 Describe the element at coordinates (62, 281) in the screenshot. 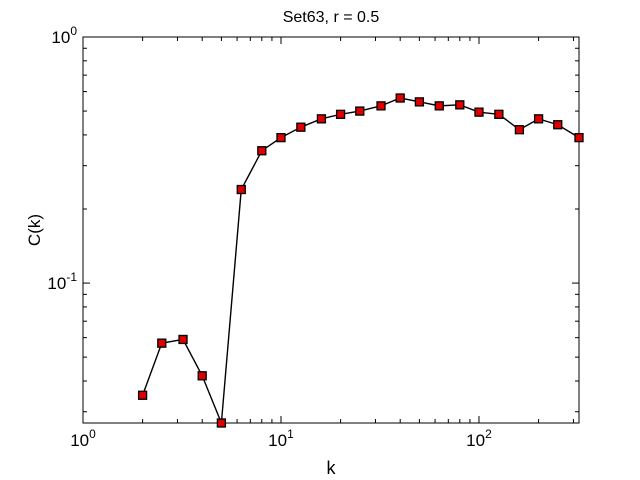

I see `y-tick-label: 10⁻¹` at that location.